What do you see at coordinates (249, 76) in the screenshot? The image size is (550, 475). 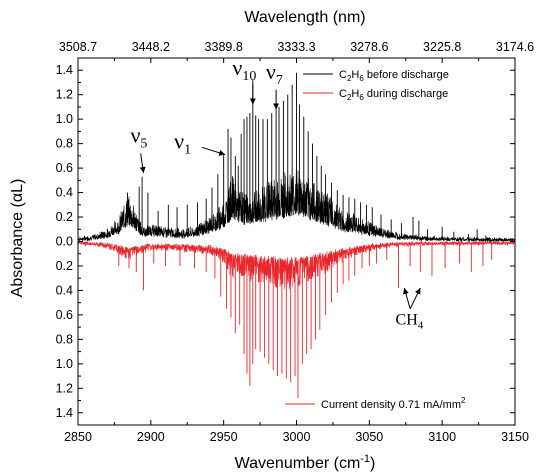 I see `annotation-subscript-2: 10` at bounding box center [249, 76].